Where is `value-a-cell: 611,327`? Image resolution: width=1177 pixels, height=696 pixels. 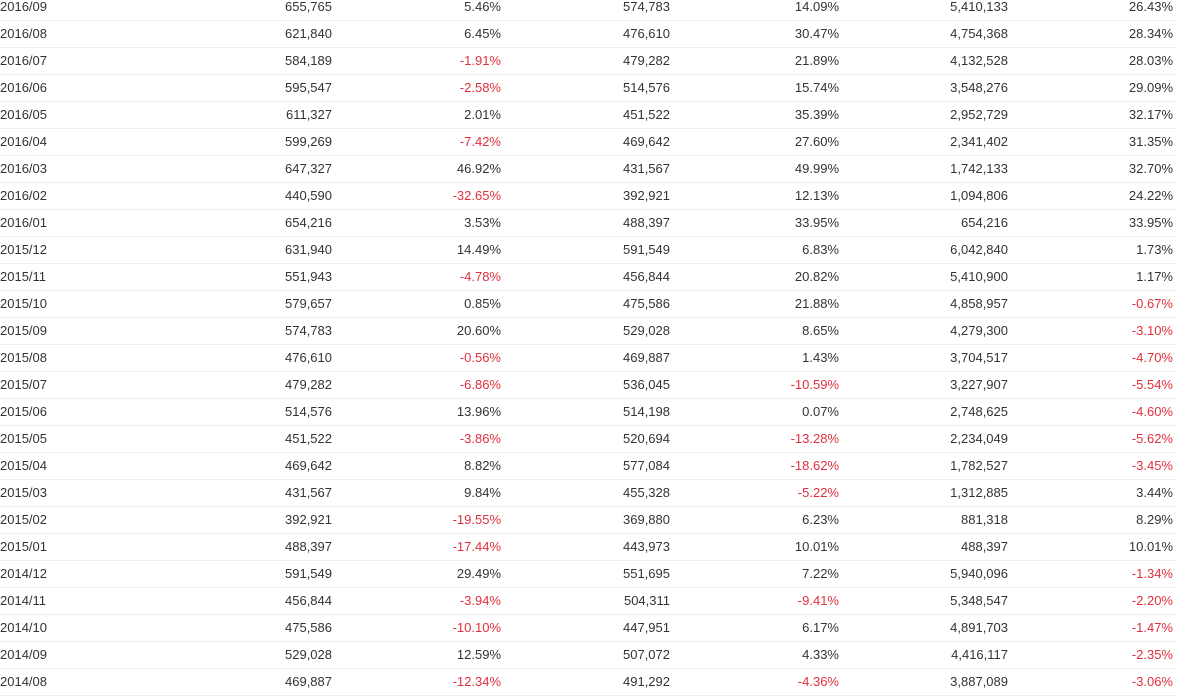
value-a-cell: 611,327 is located at coordinates (252, 115).